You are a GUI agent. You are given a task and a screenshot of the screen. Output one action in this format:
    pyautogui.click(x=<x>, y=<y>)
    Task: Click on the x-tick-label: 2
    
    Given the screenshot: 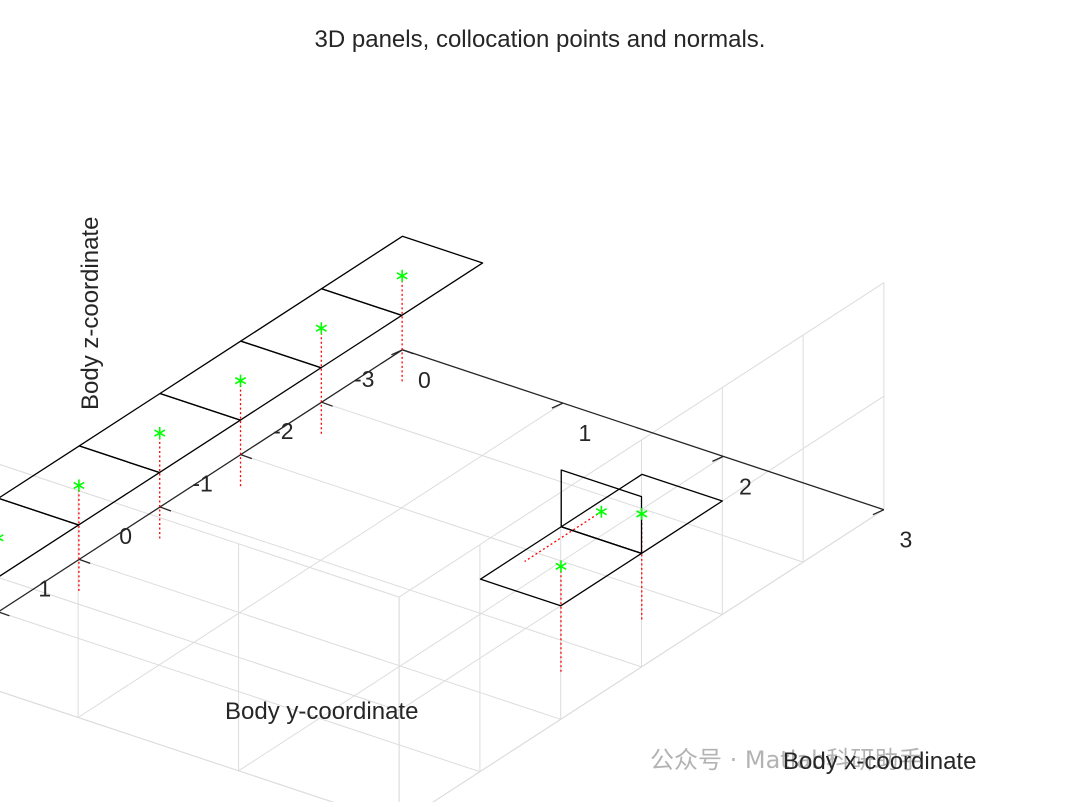 What is the action you would take?
    pyautogui.click(x=745, y=486)
    